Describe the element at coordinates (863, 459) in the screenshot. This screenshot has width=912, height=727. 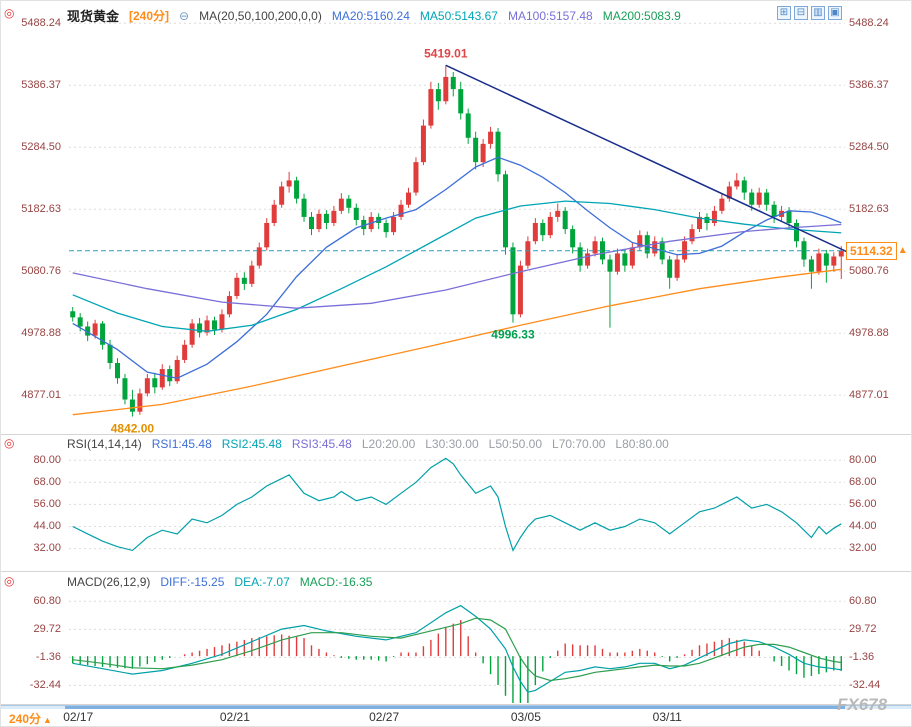
I see `y-axis-label-right: 80.00` at that location.